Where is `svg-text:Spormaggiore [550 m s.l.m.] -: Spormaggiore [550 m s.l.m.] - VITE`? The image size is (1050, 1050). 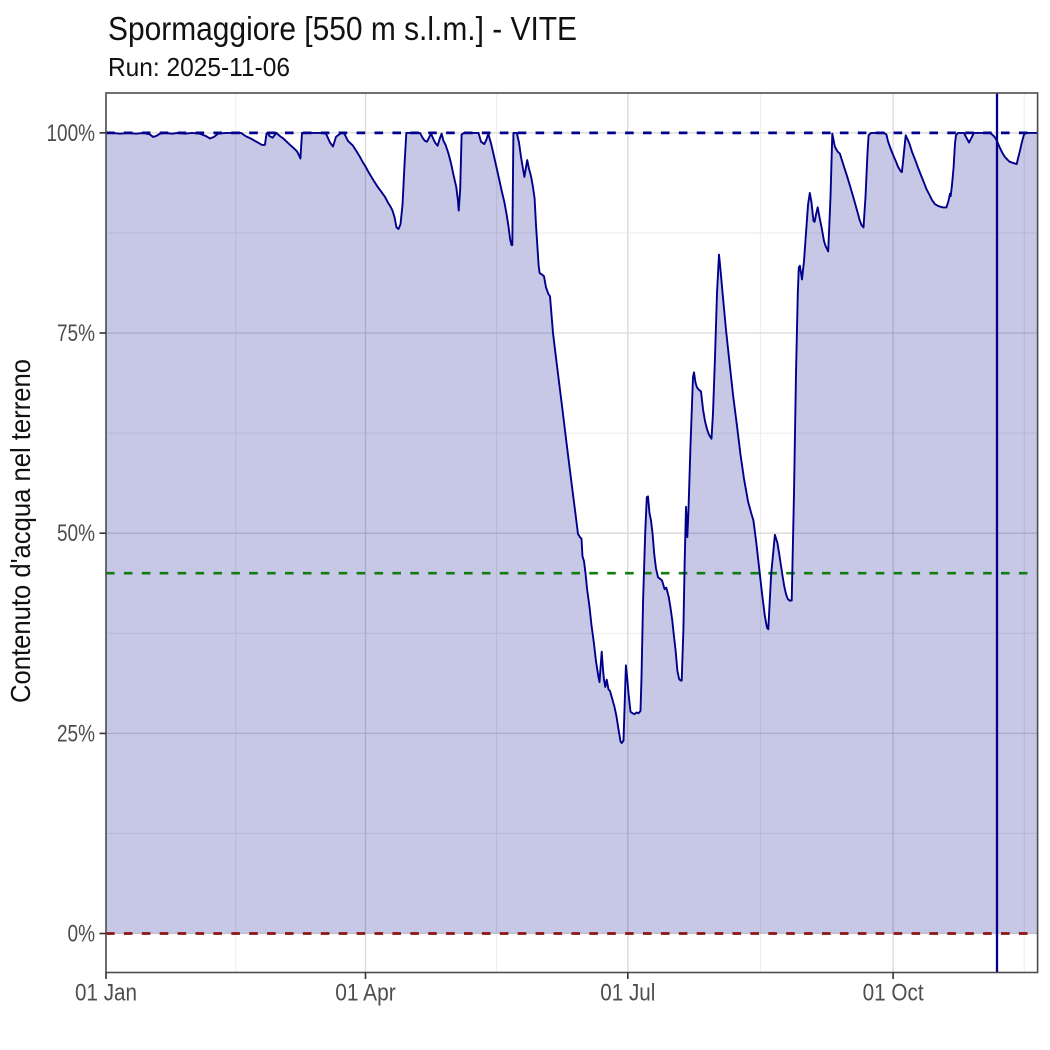
svg-text:Spormaggiore [550 m s.l.m.] -: Spormaggiore [550 m s.l.m.] - VITE is located at coordinates (342, 28).